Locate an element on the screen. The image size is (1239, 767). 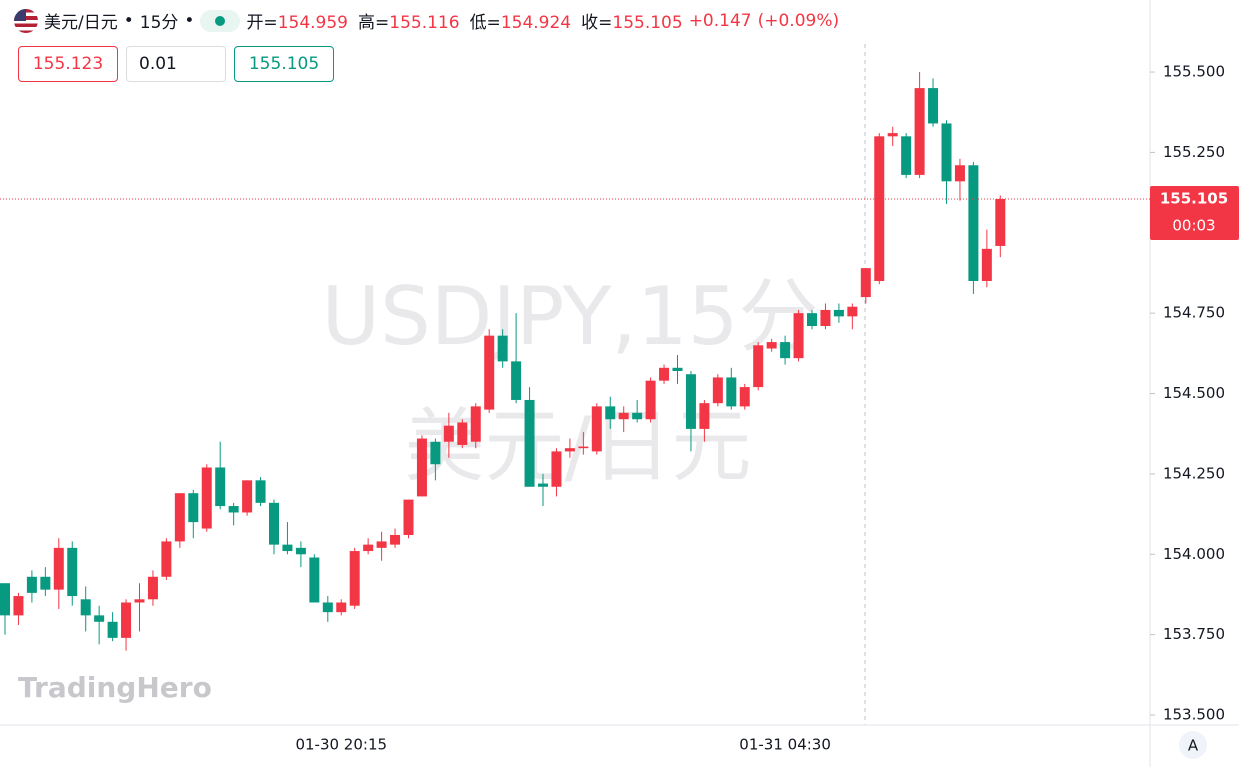
ohlc-item: 高=155.116 is located at coordinates (409, 20).